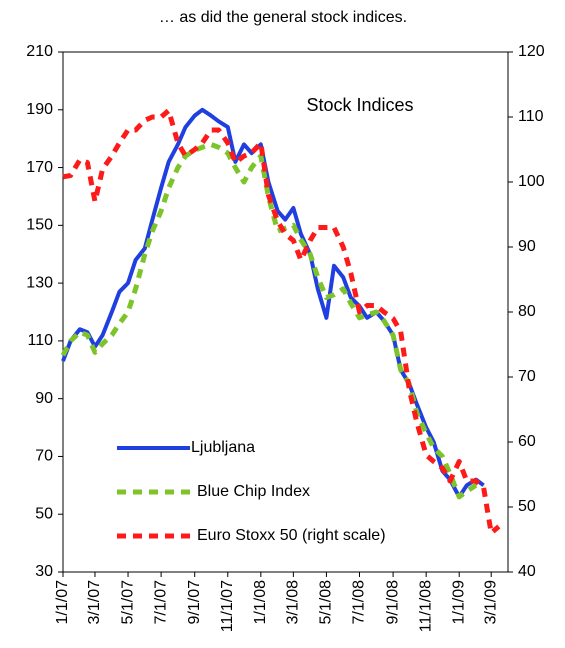  Describe the element at coordinates (392, 602) in the screenshot. I see `x-tick-label: 9/1/08` at that location.